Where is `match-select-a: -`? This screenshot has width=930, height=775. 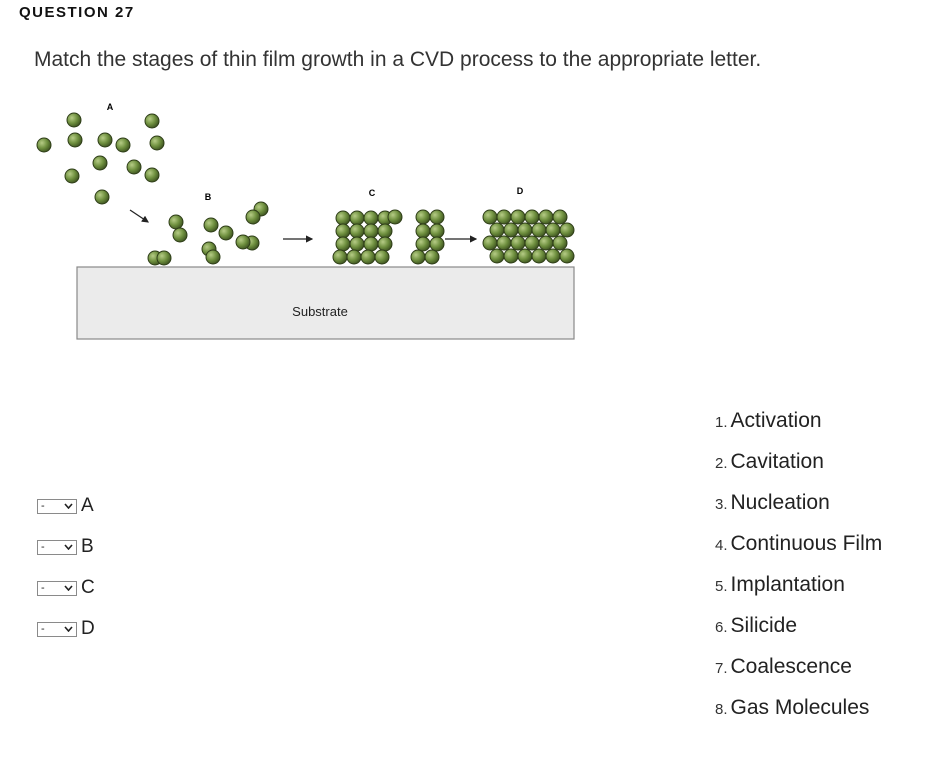 match-select-a: - is located at coordinates (57, 506).